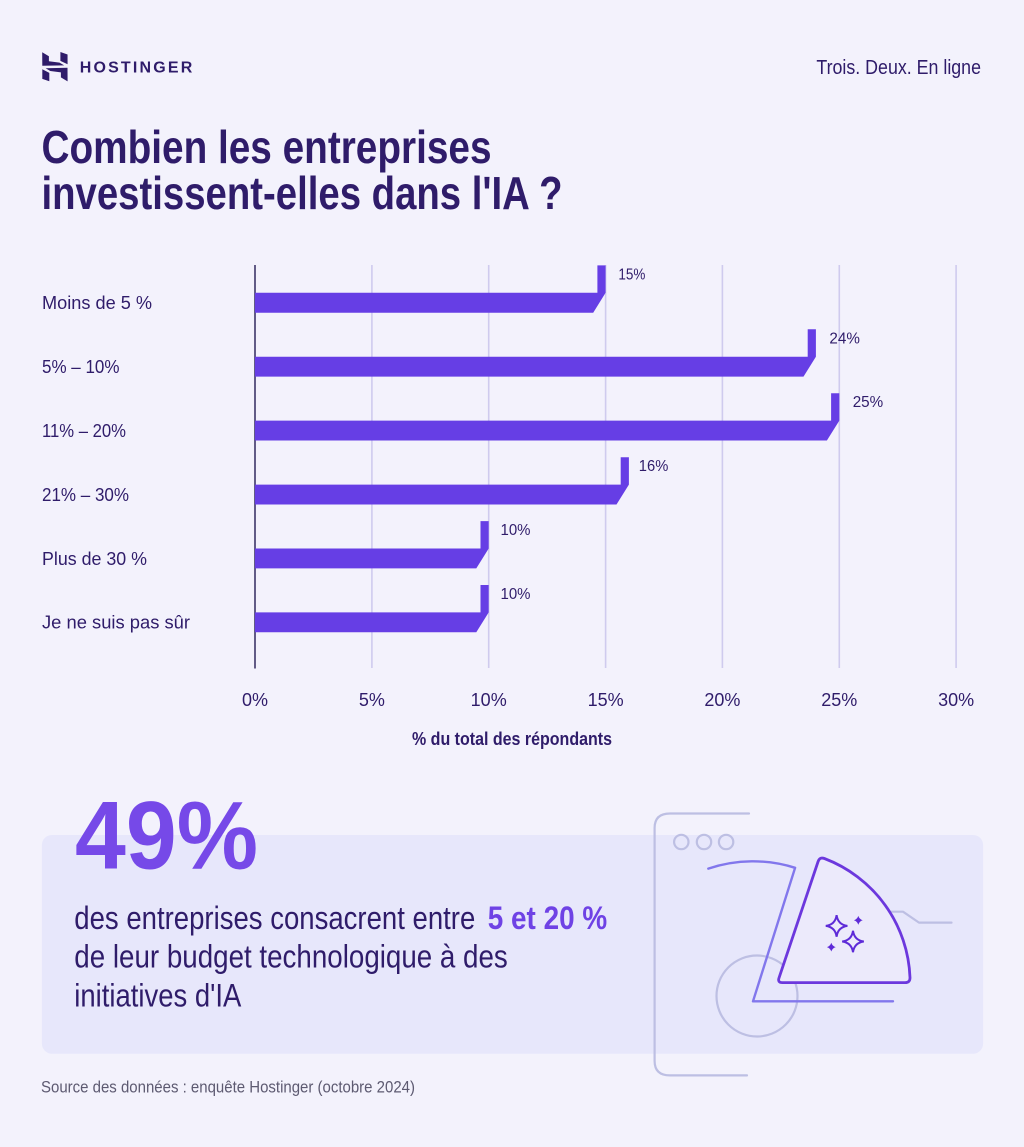 The height and width of the screenshot is (1147, 1024). Describe the element at coordinates (81, 367) in the screenshot. I see `svg-text: 5% – 10%` at that location.